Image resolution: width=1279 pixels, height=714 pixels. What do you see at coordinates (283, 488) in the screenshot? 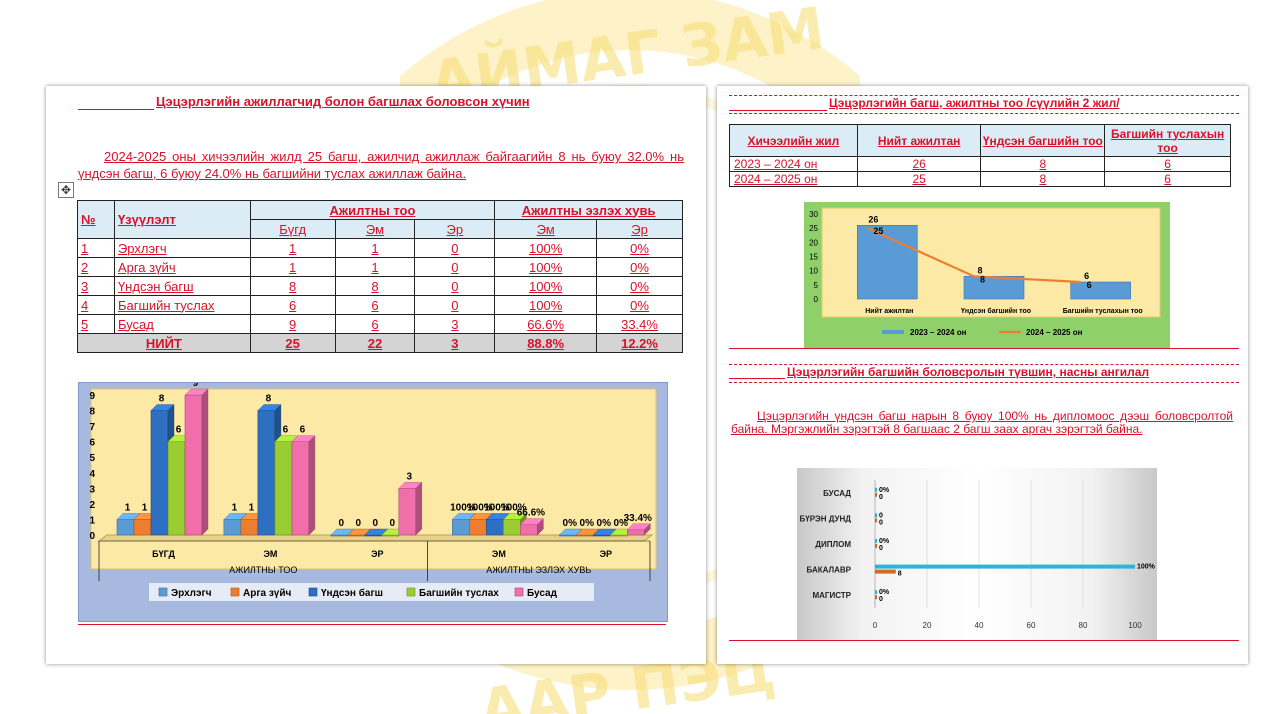
I see `bar-Багшийн туслах` at bounding box center [283, 488].